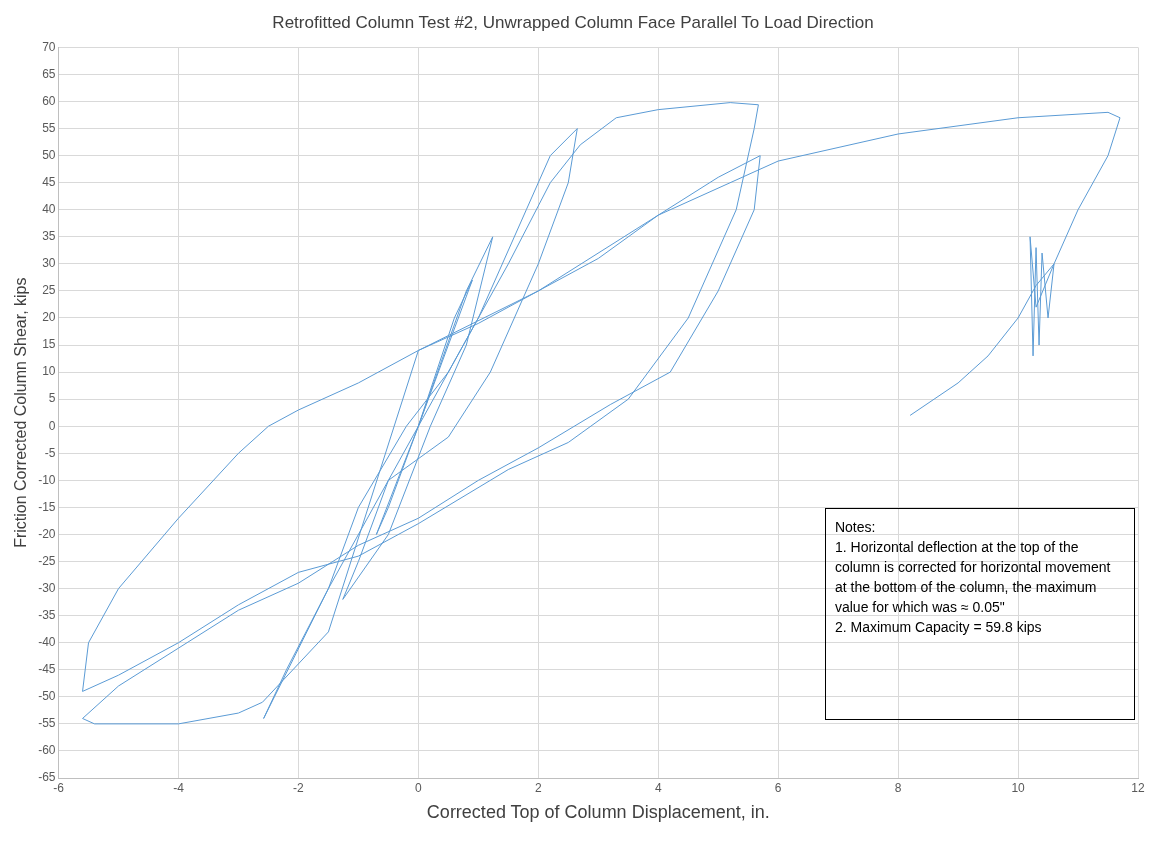  I want to click on x-tick-label: 4, so click(658, 787).